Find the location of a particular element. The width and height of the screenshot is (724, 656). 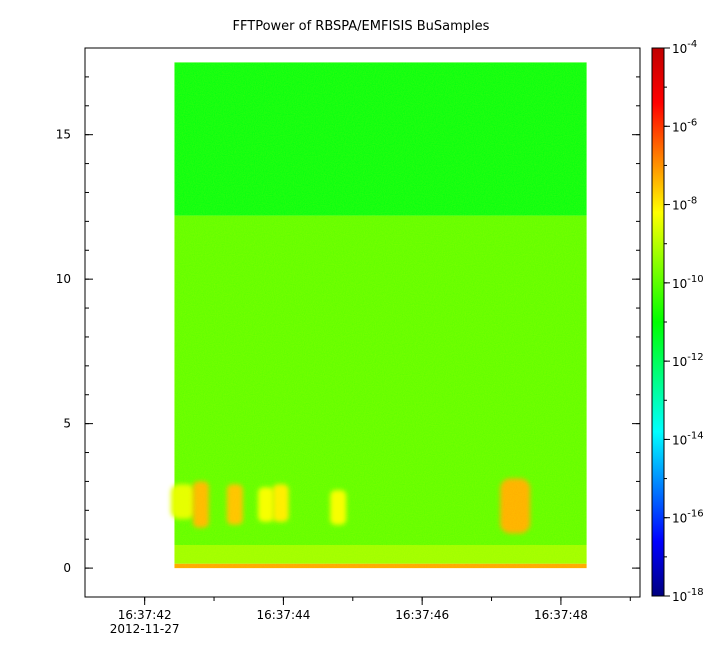

x-tick-label: 16:37:48 is located at coordinates (561, 615).